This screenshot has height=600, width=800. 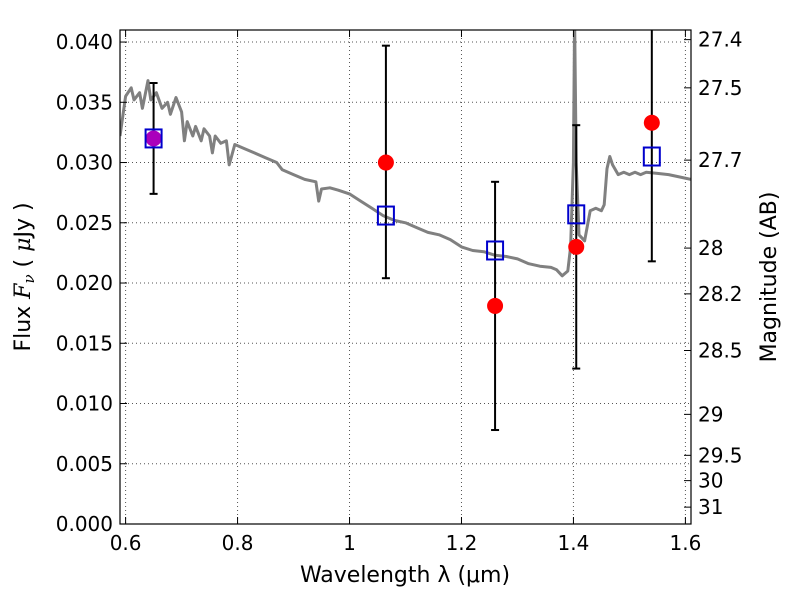 I want to click on right-tick-label: 28.2, so click(x=720, y=294).